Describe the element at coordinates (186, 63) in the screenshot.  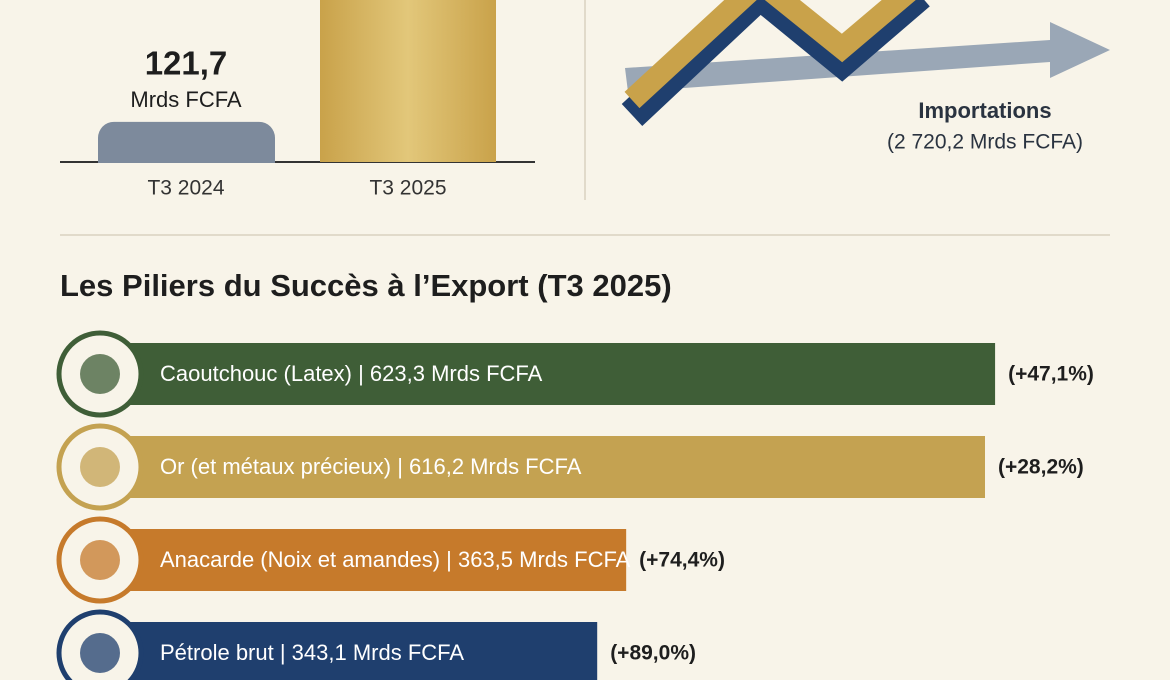
I see `value-label: 121,7` at that location.